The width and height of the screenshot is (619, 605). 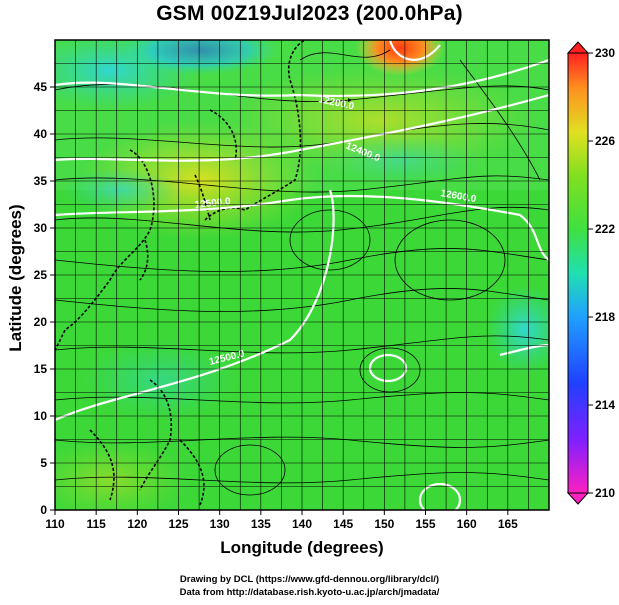 I want to click on y-tick-label: 0, so click(x=43, y=510).